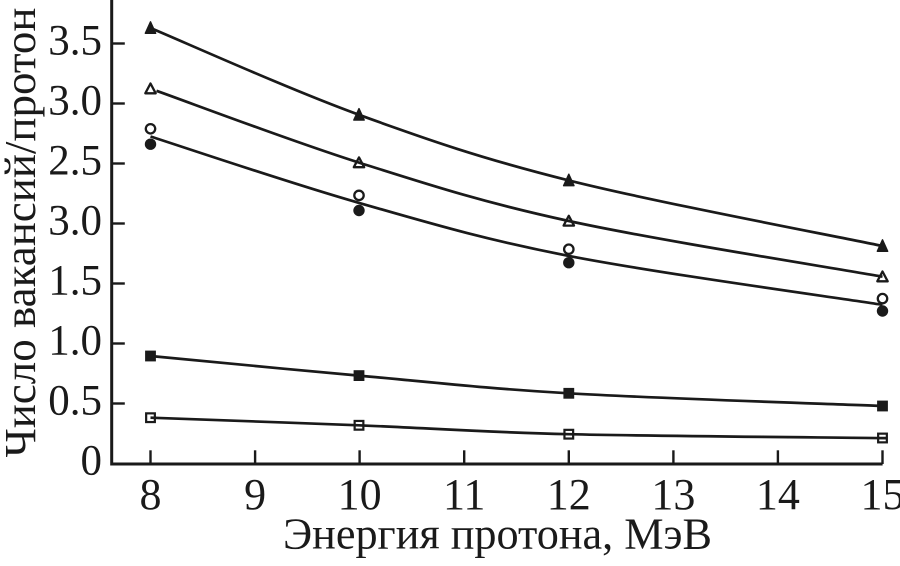 This screenshot has height=566, width=900. Describe the element at coordinates (880, 494) in the screenshot. I see `svg-text: 15` at that location.